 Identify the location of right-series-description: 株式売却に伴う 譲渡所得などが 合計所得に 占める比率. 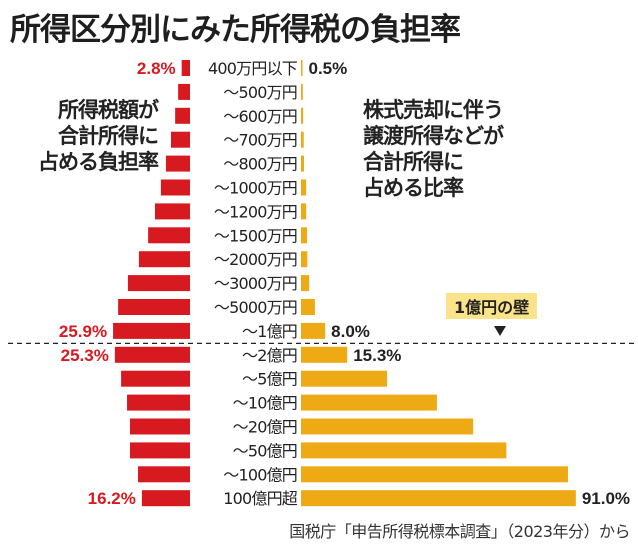
(433, 149).